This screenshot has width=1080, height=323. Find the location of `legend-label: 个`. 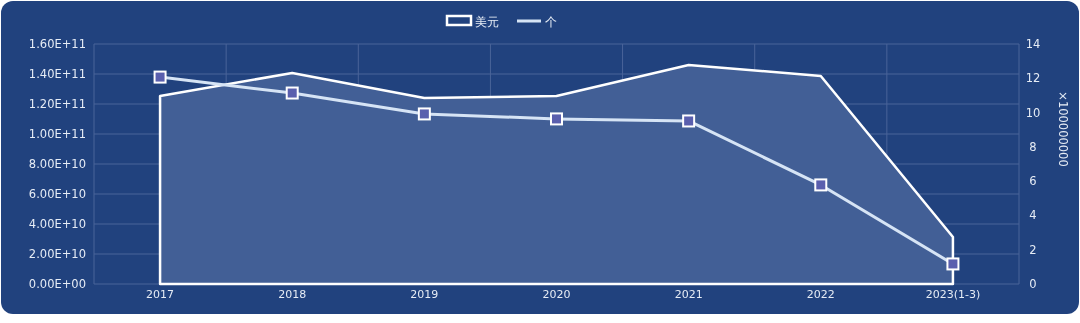

legend-label: 个 is located at coordinates (551, 21).